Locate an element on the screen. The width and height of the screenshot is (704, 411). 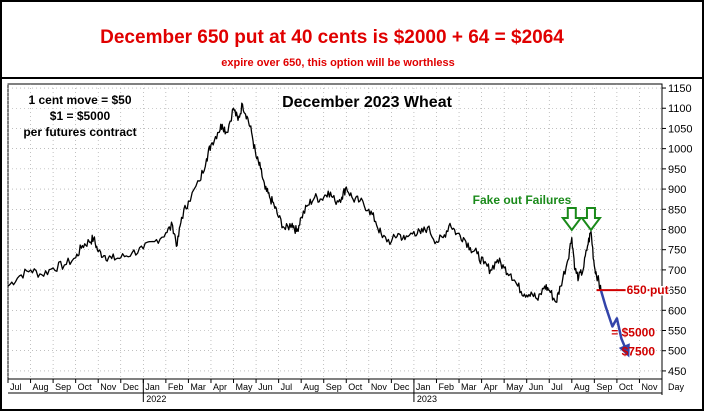
note-cent-move: 1 cent move = $50 is located at coordinates (79, 100).